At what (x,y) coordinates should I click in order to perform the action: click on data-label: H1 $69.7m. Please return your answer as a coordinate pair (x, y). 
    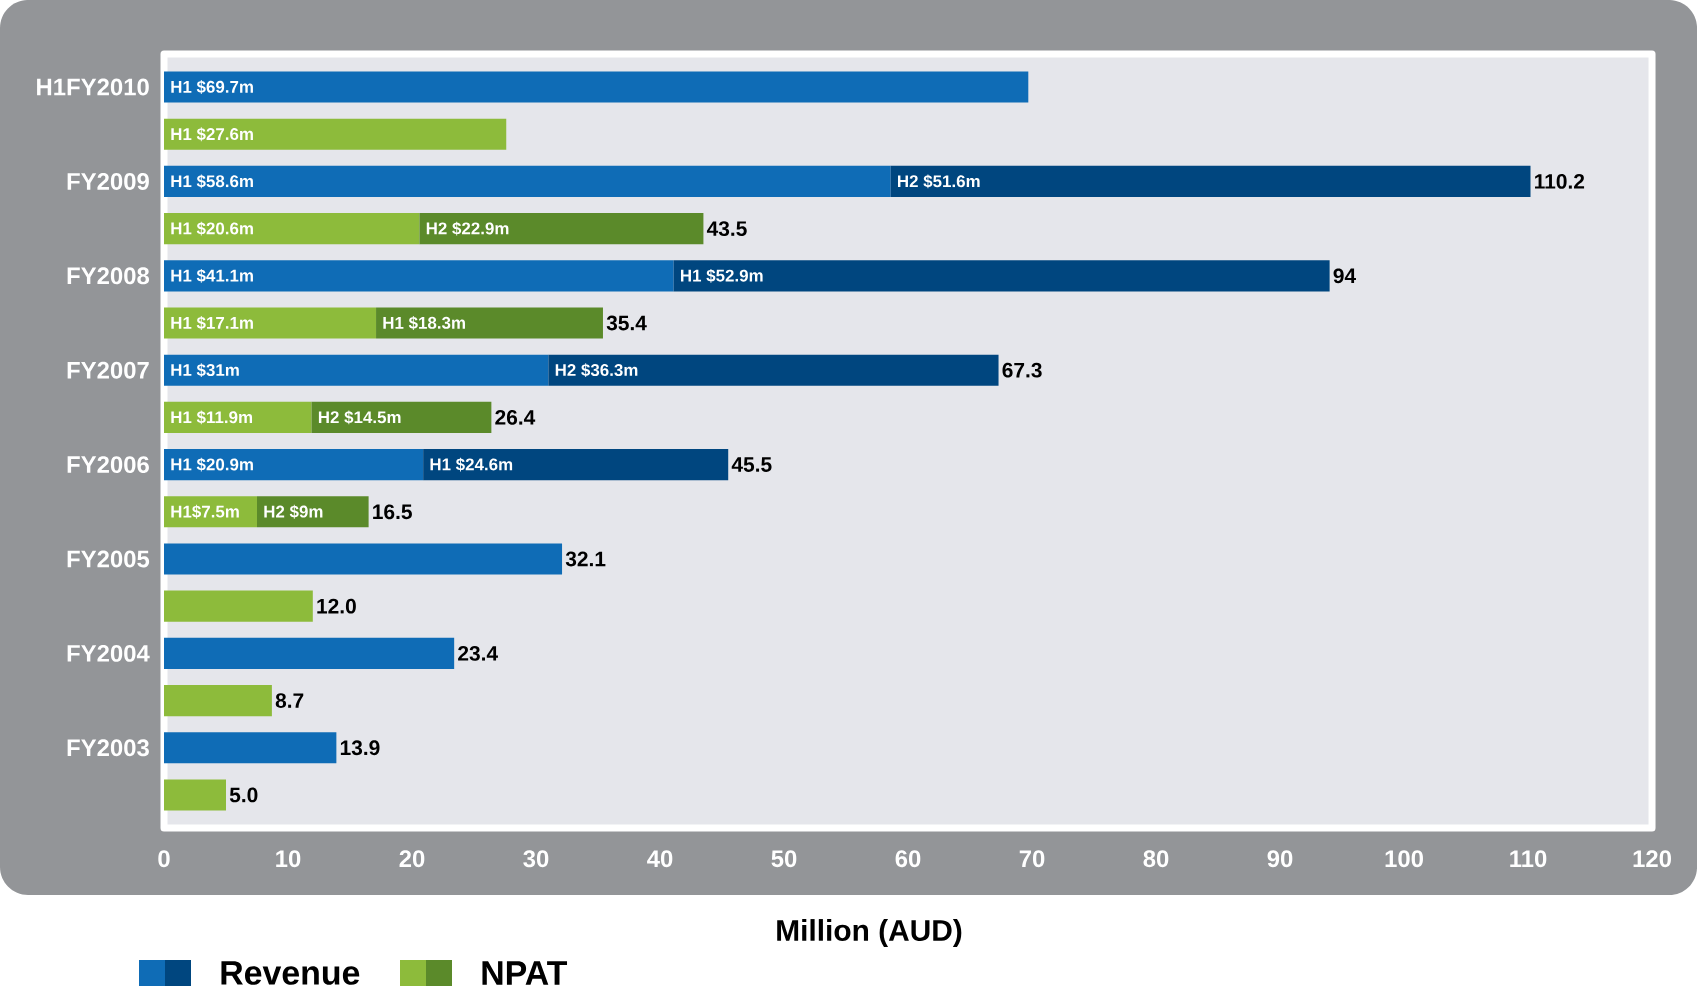
    Looking at the image, I should click on (212, 87).